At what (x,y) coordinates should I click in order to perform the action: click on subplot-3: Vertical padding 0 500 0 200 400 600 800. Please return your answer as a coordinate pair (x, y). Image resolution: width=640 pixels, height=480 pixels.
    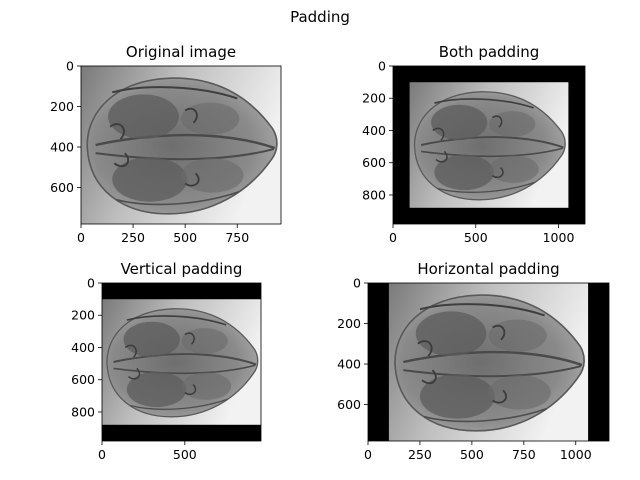
    Looking at the image, I should click on (166, 361).